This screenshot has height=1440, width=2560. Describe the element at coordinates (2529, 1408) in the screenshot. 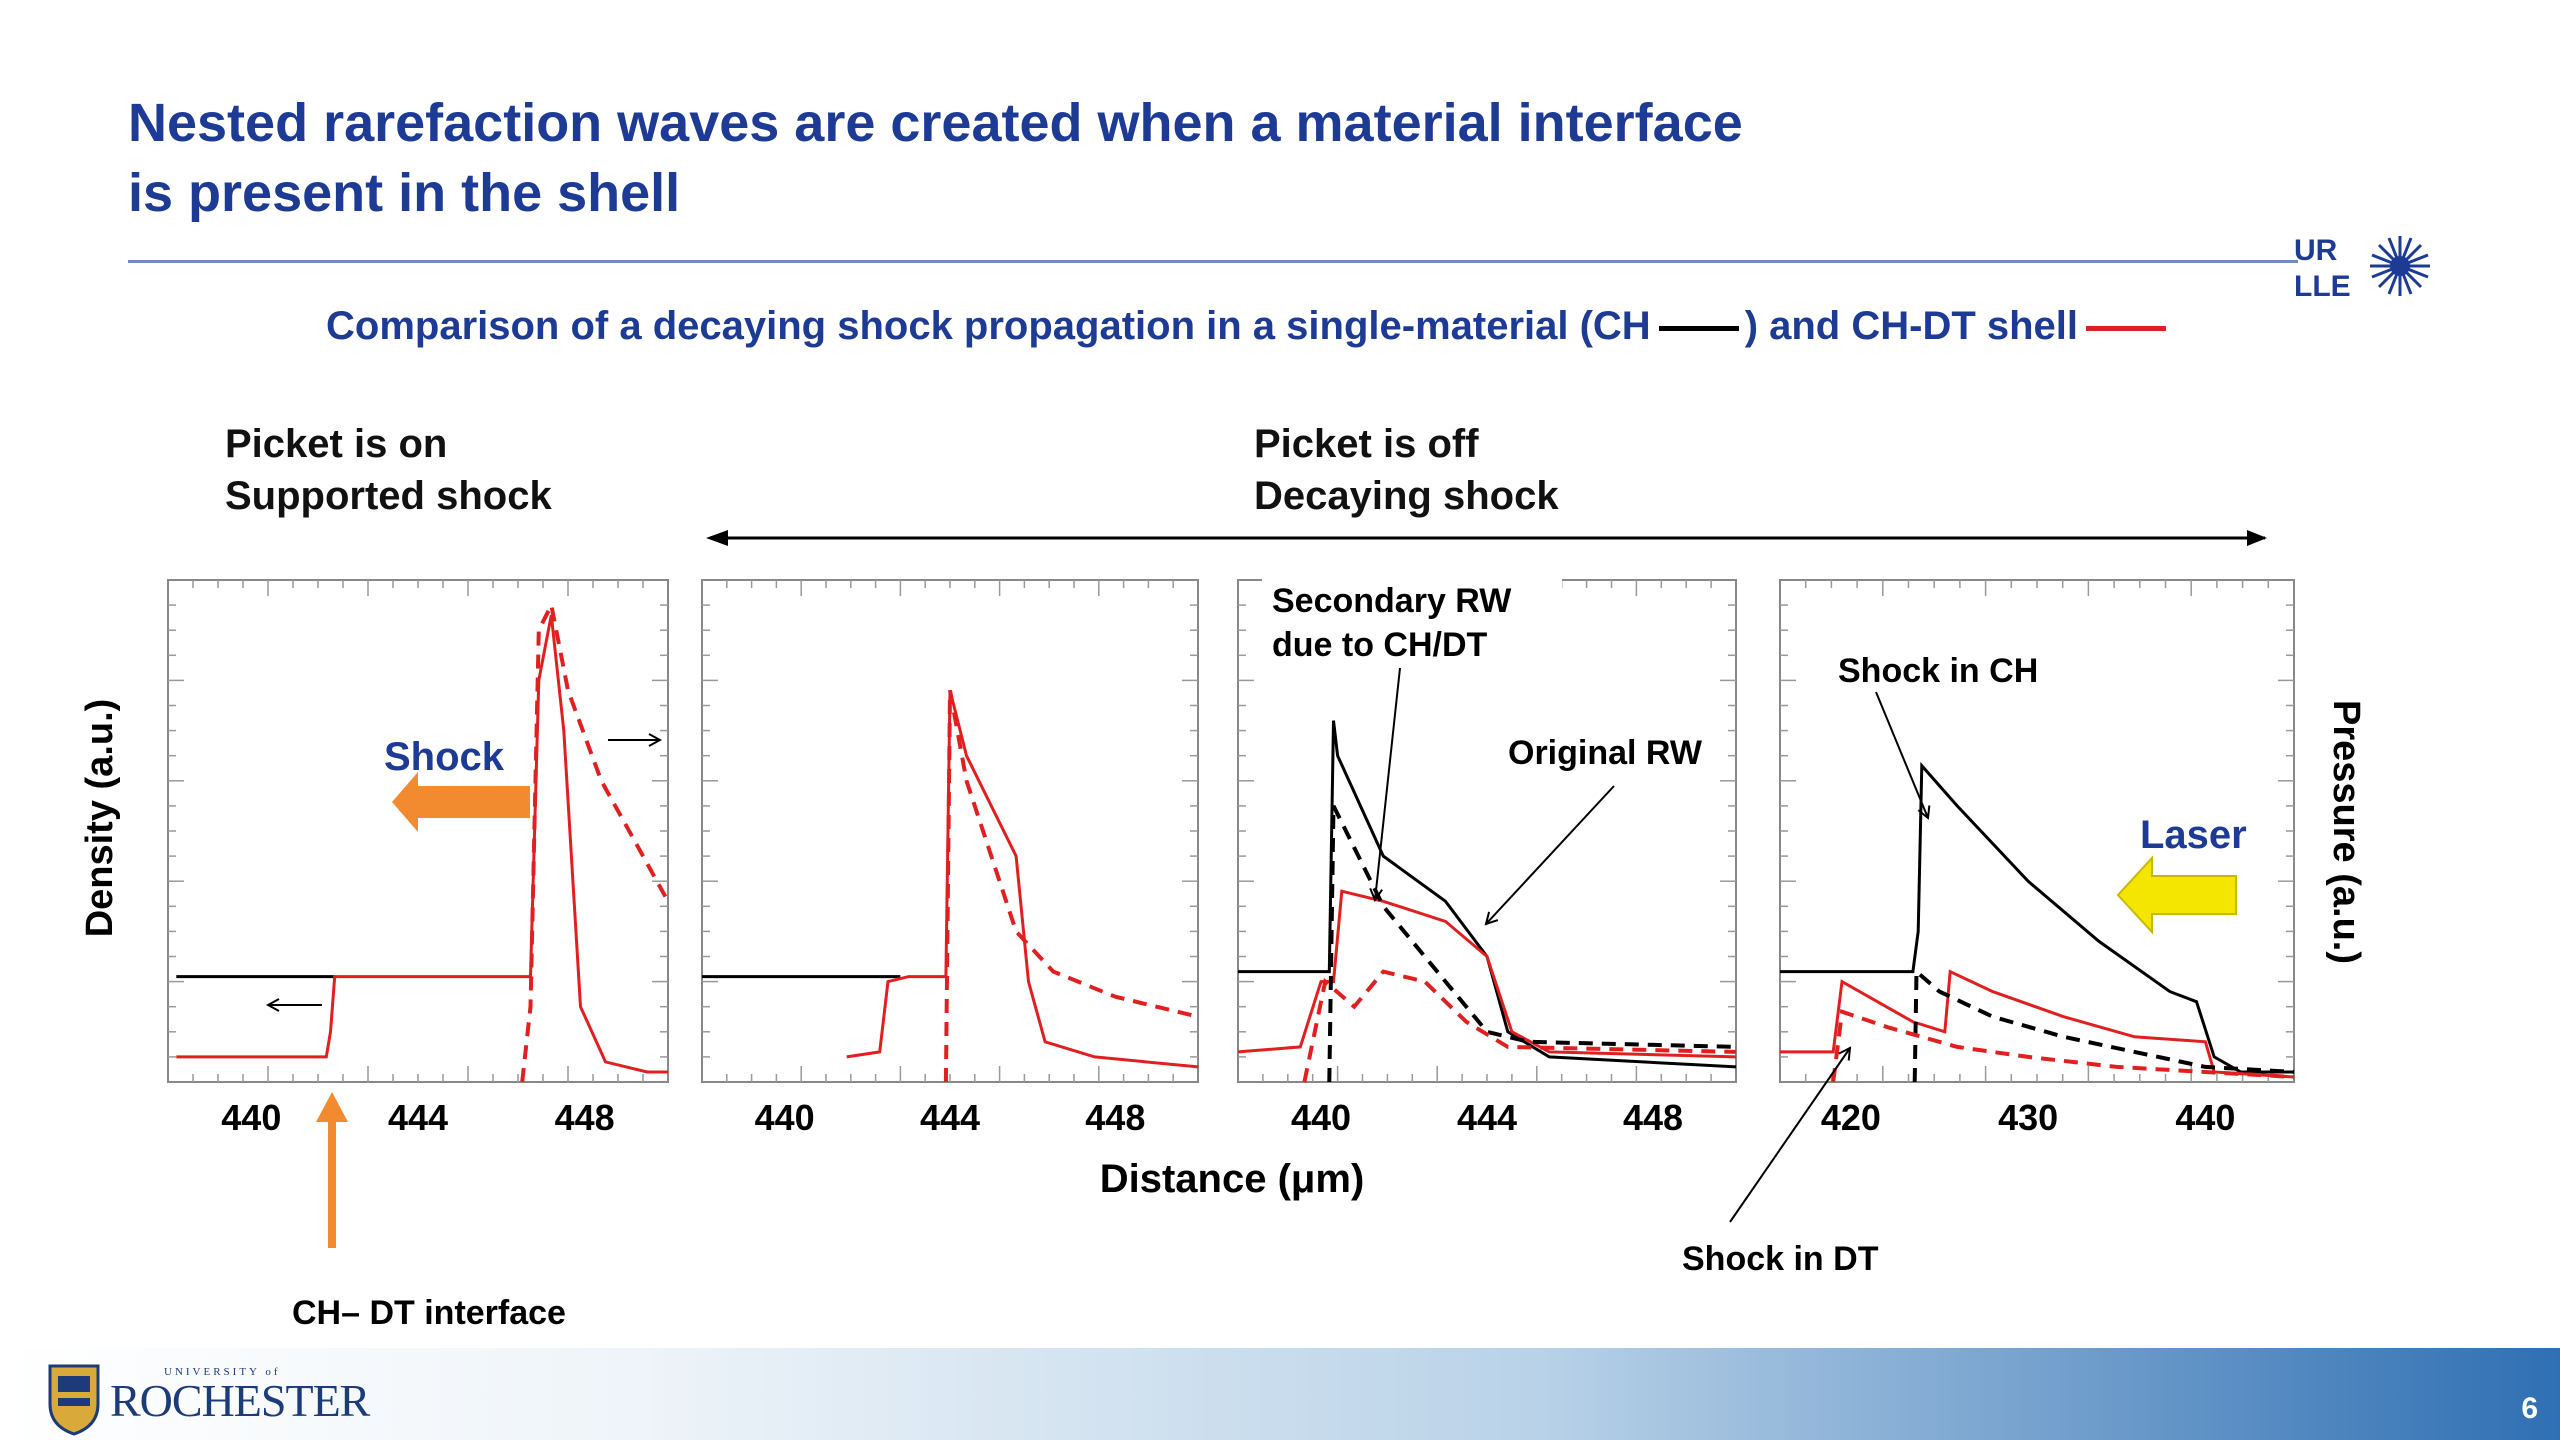

I see `page-number: 6` at that location.